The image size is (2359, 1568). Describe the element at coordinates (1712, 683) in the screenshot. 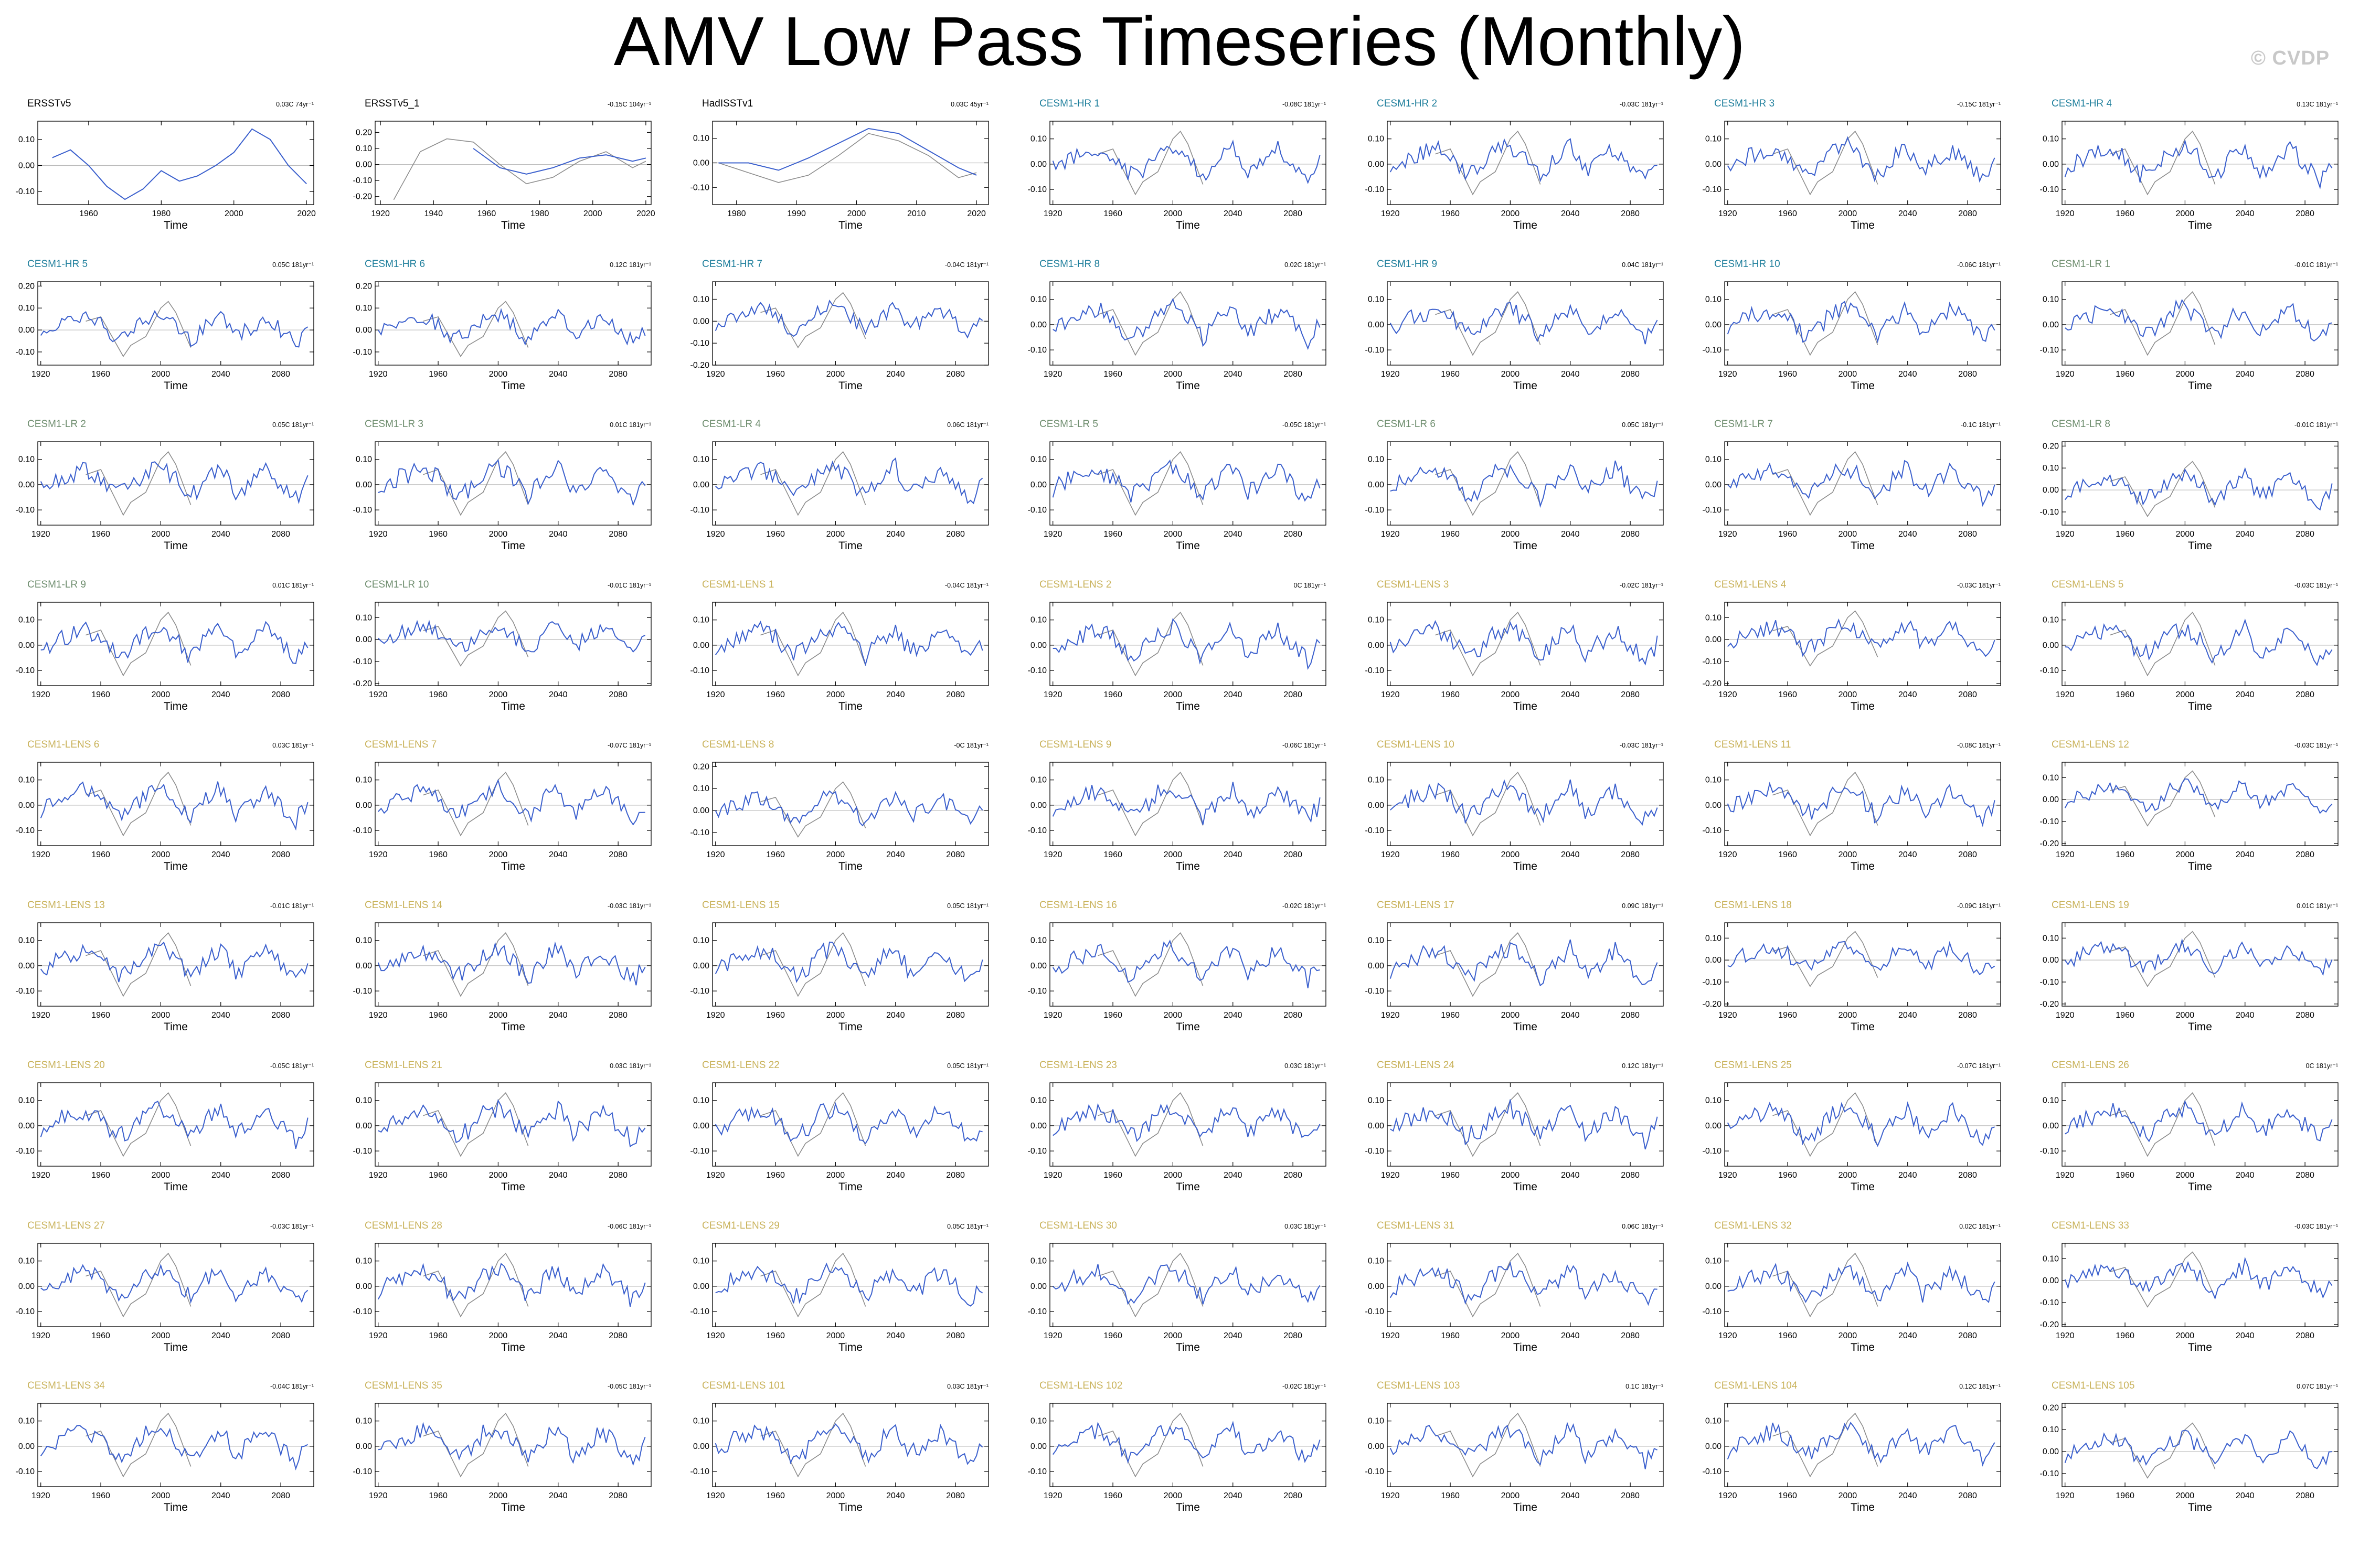

I see `y-tick-label: -0.20` at that location.